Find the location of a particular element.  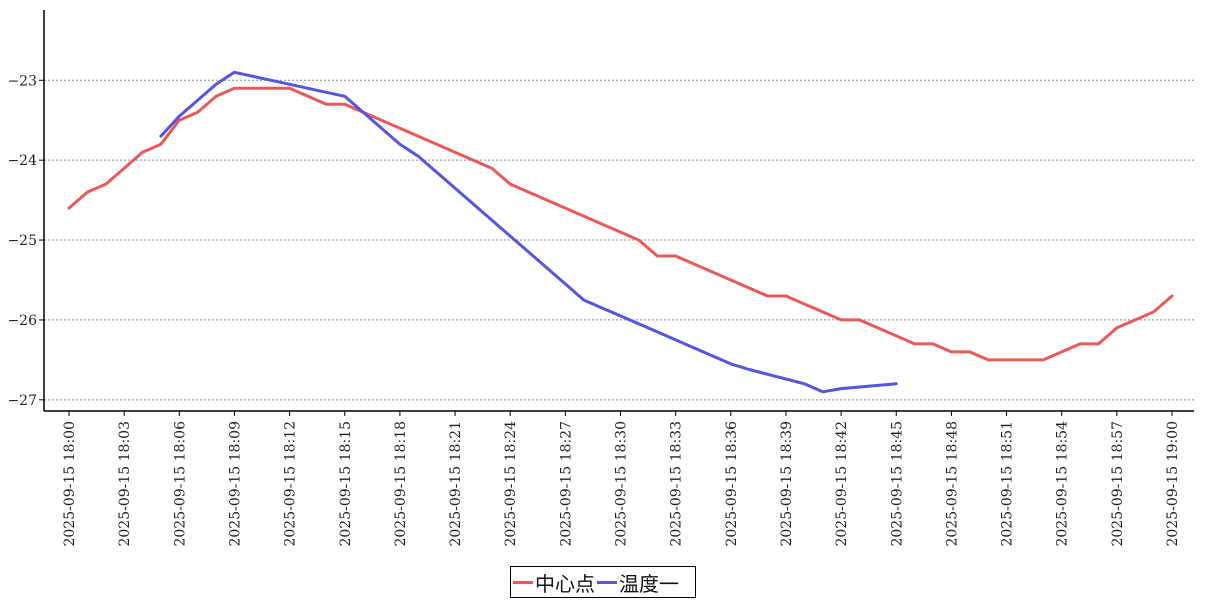

x-tick-label: 2025-09-15 18:54 is located at coordinates (1063, 484).